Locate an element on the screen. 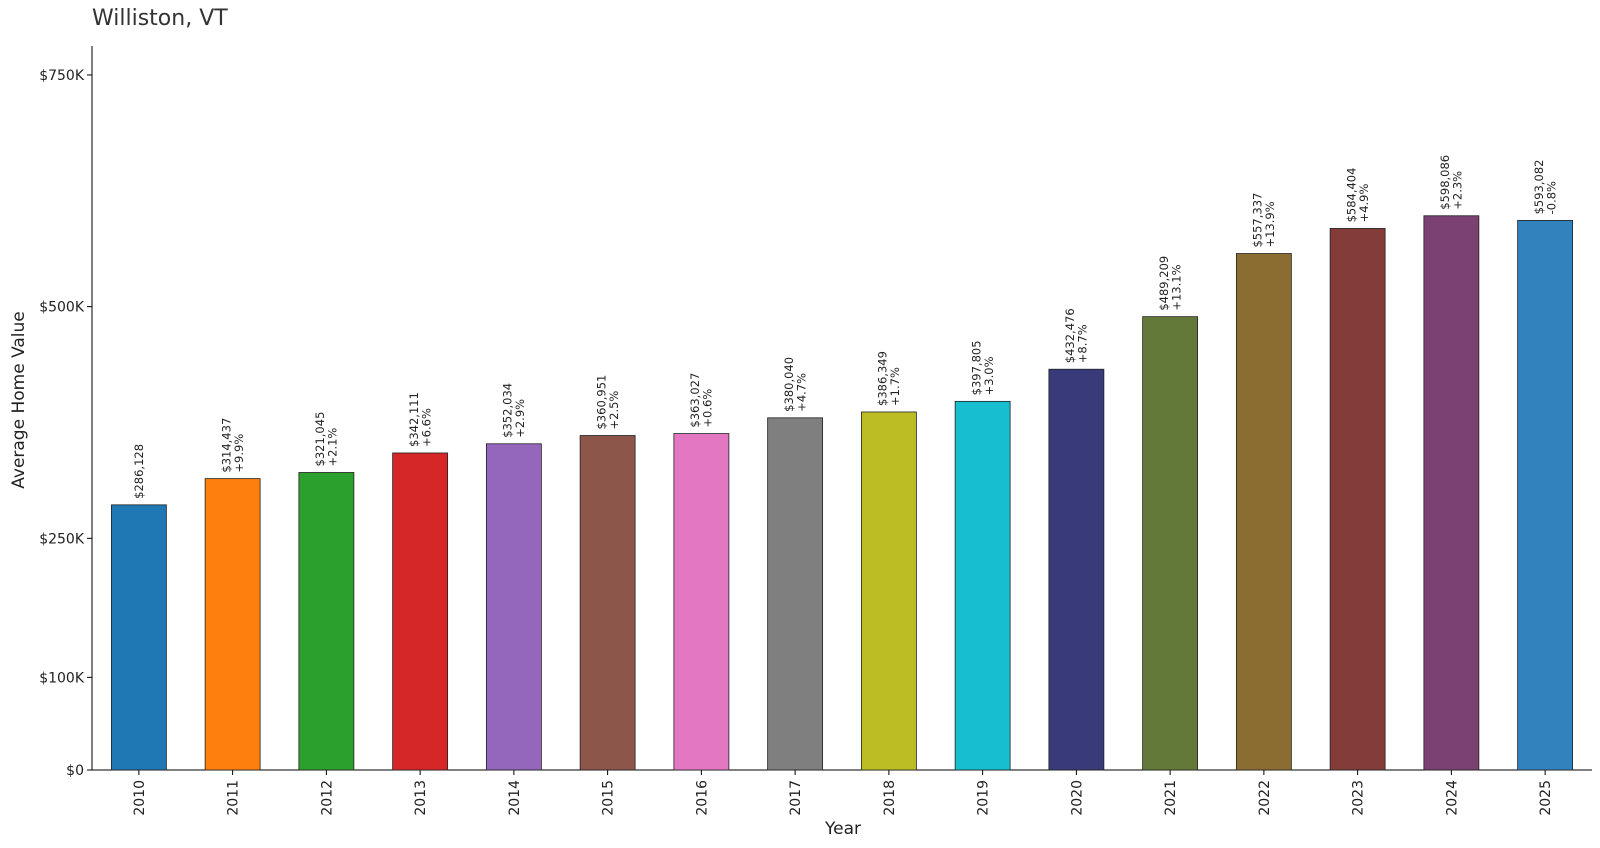 This screenshot has height=848, width=1600. change-text: +13.9% is located at coordinates (1270, 224).